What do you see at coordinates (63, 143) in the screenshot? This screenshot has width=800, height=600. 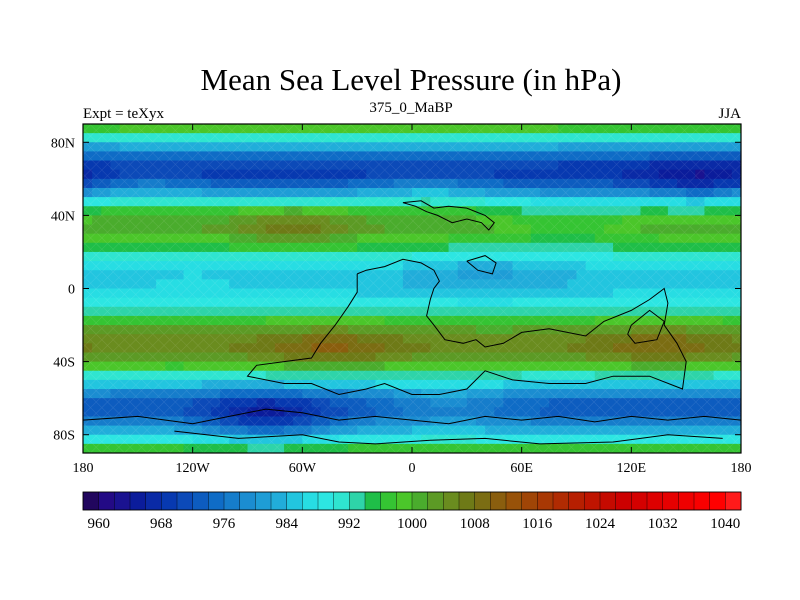 I see `y-tick-label: 80N` at bounding box center [63, 143].